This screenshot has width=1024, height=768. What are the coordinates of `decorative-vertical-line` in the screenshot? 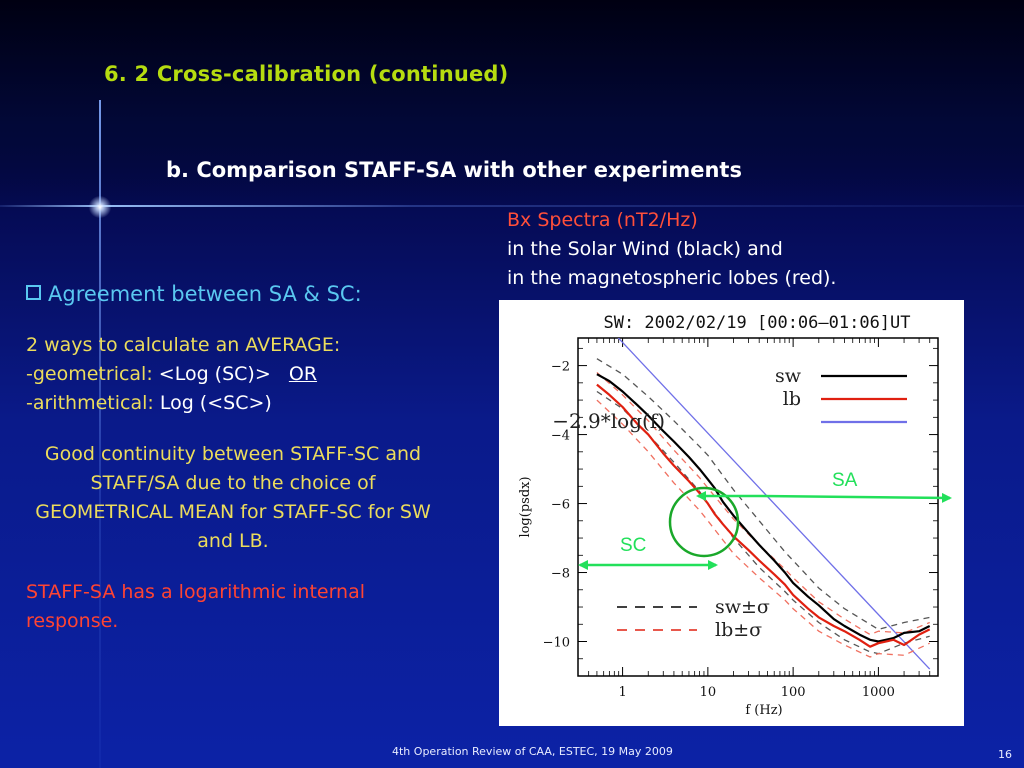 It's located at (100, 434).